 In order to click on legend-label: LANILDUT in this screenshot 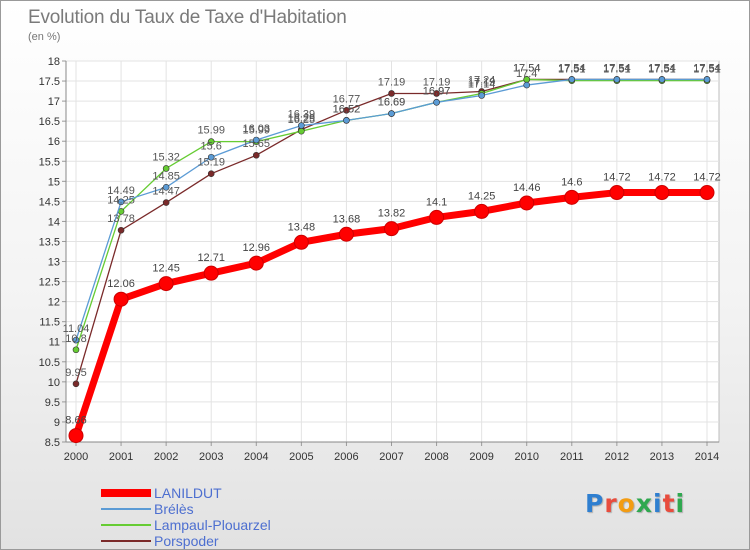, I will do `click(188, 493)`.